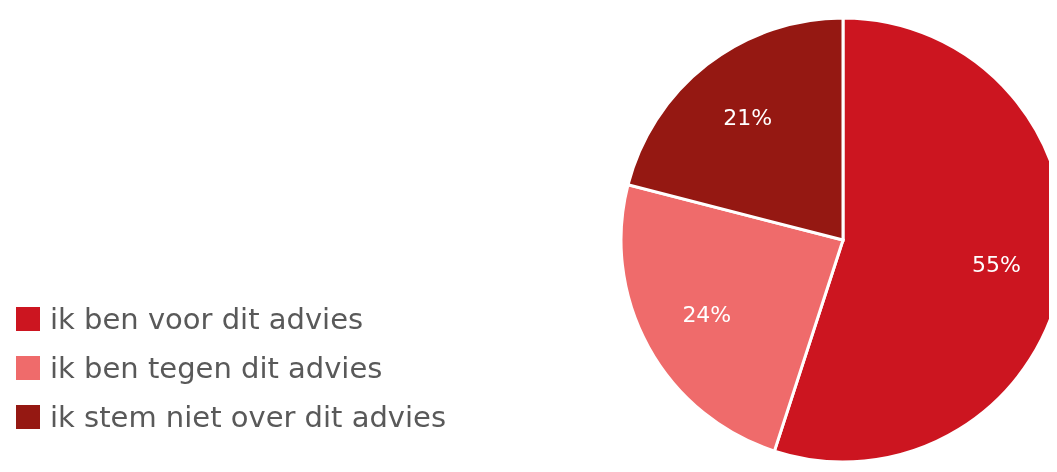  Describe the element at coordinates (748, 117) in the screenshot. I see `data-label: 21%` at that location.